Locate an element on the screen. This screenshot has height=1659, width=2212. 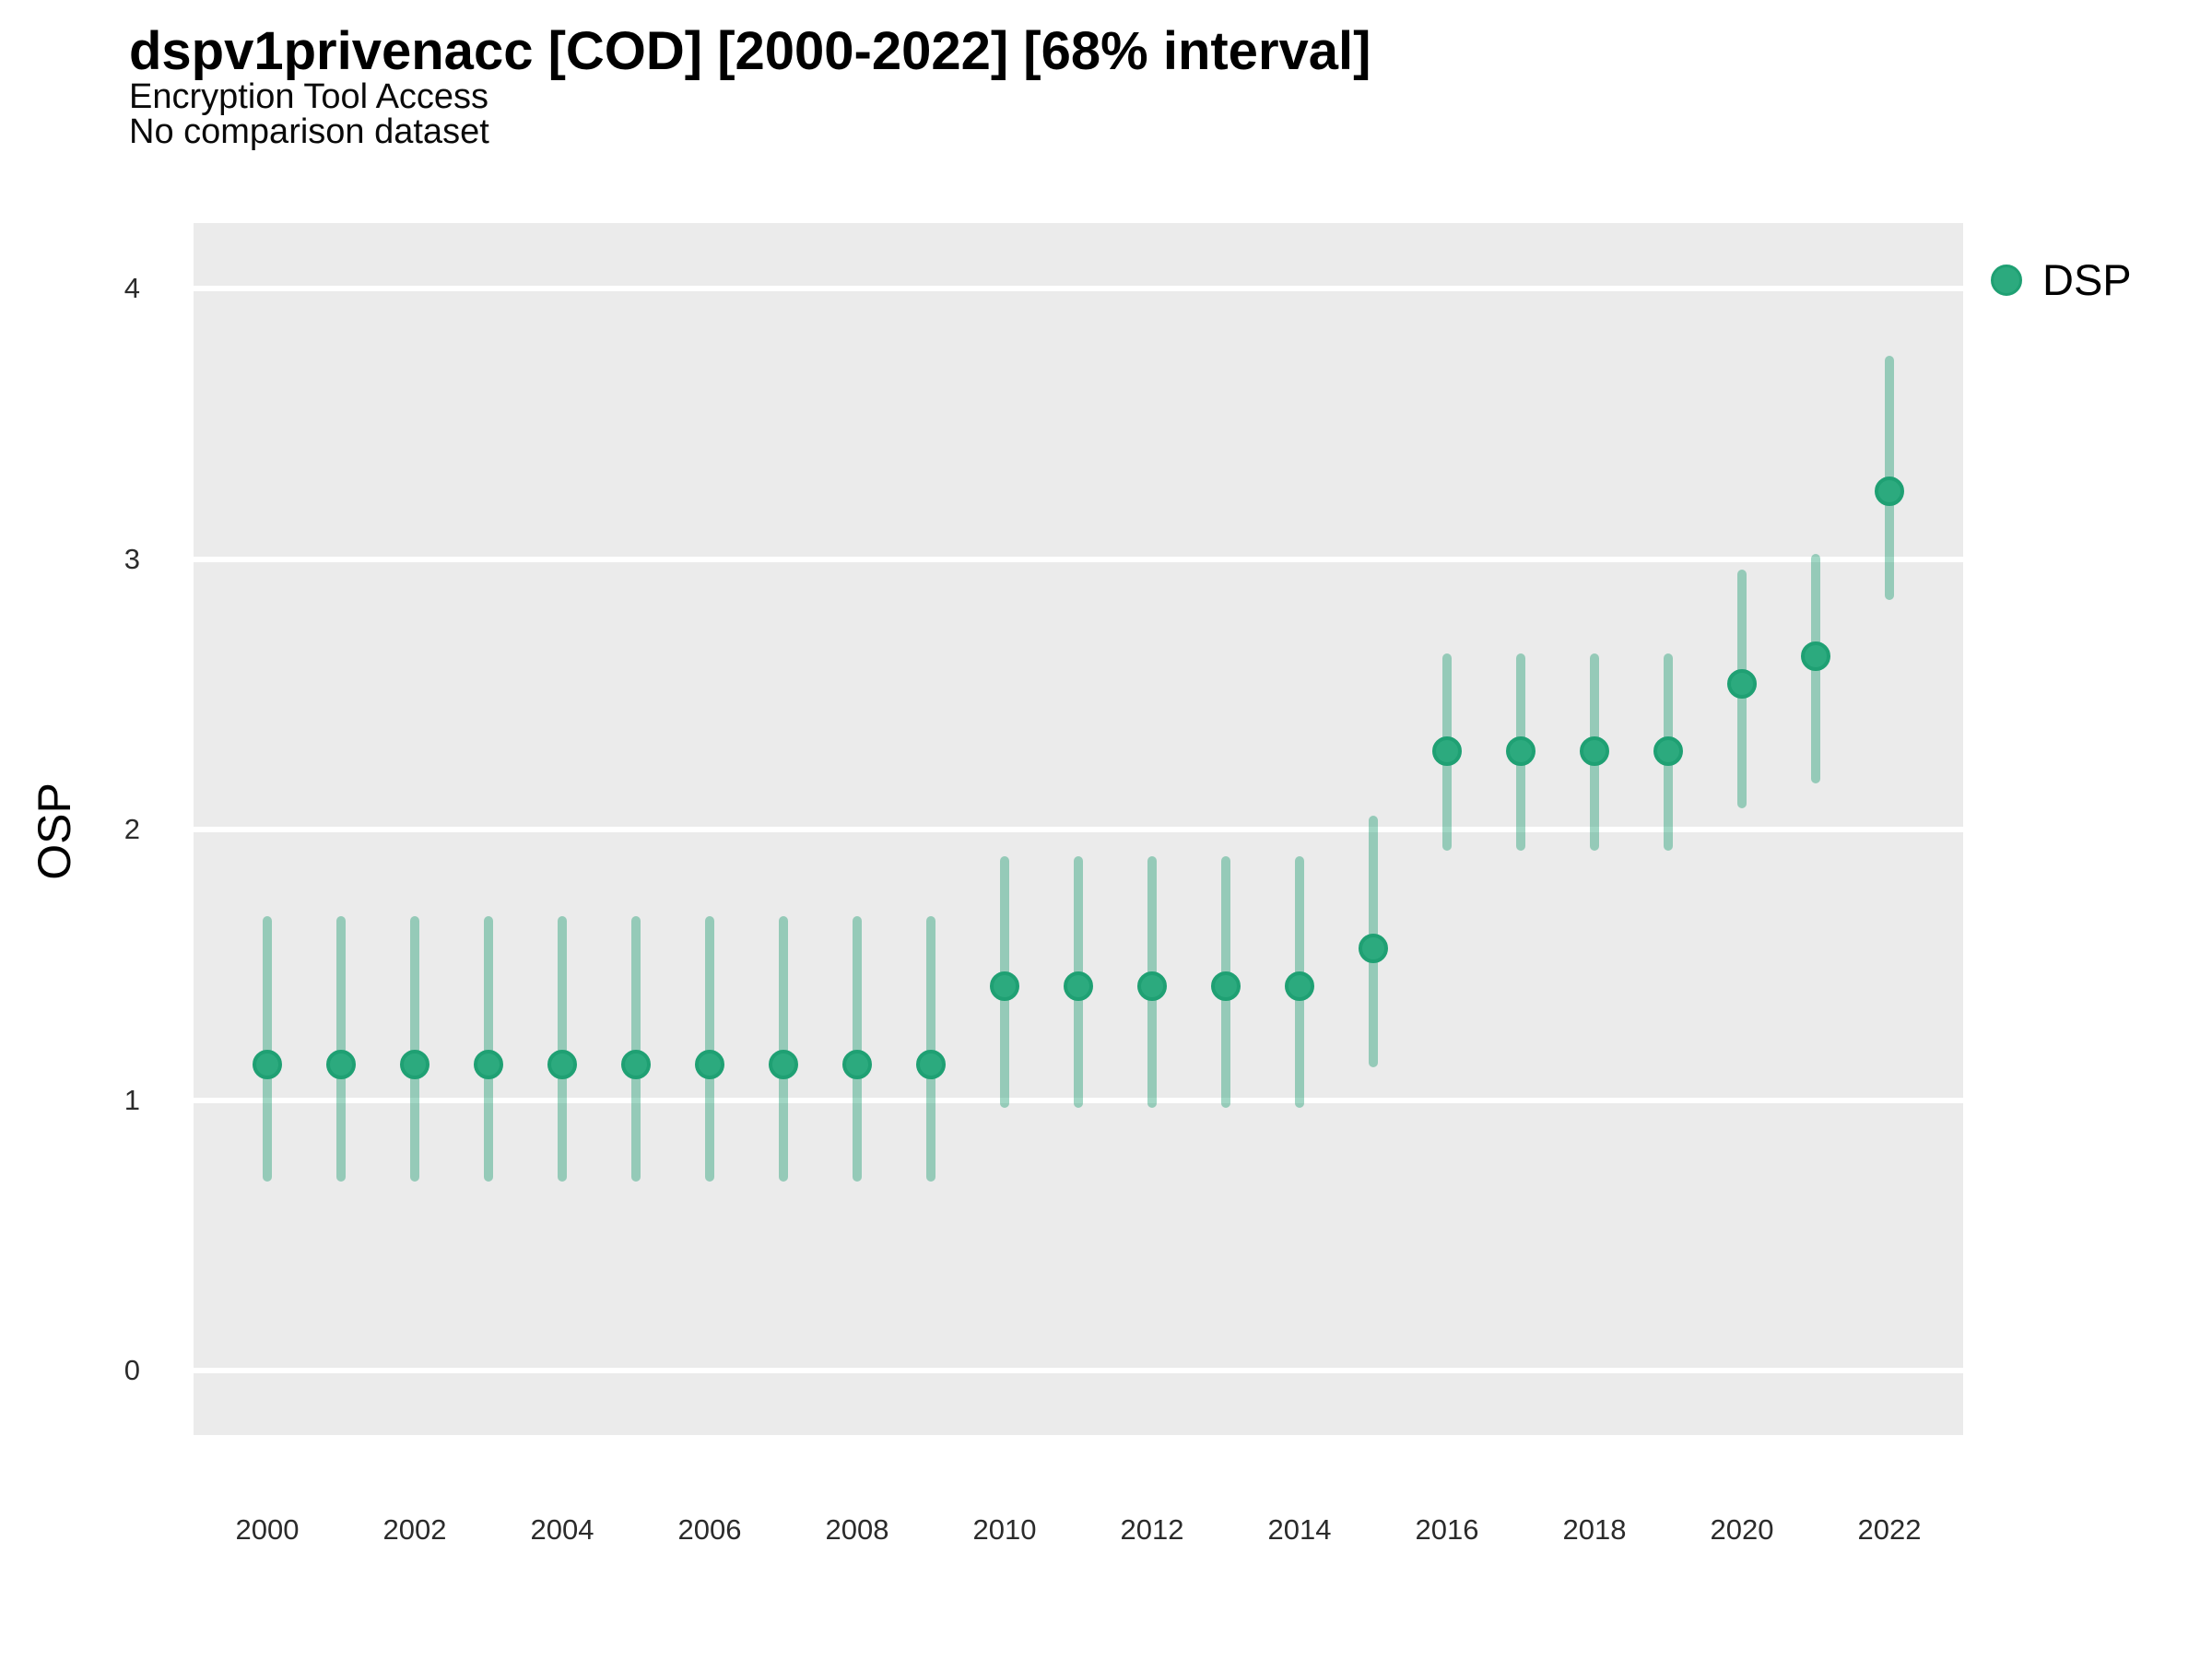
x-tick-label-2018: 2018 is located at coordinates (1594, 1529).